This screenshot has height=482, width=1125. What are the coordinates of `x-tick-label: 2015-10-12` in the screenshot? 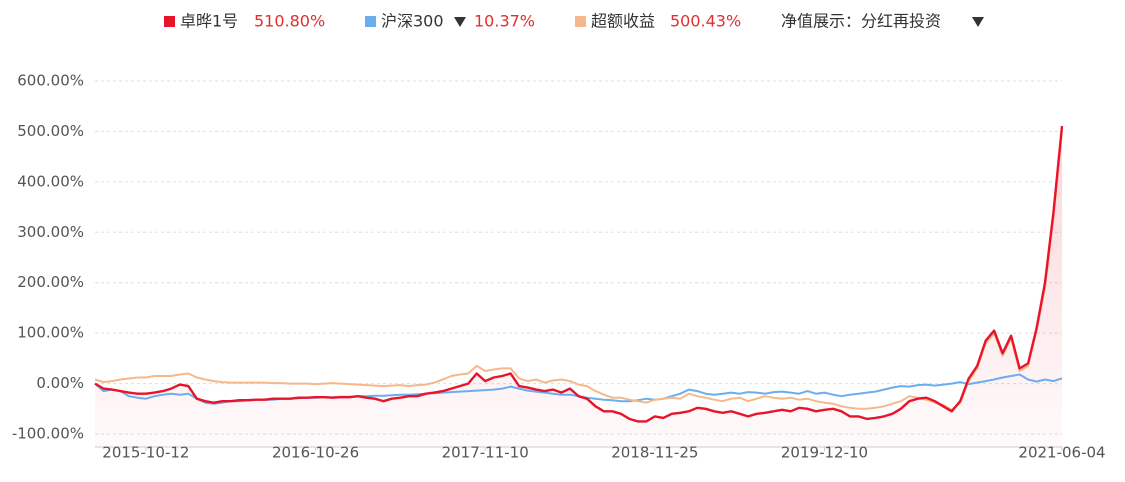 It's located at (145, 453).